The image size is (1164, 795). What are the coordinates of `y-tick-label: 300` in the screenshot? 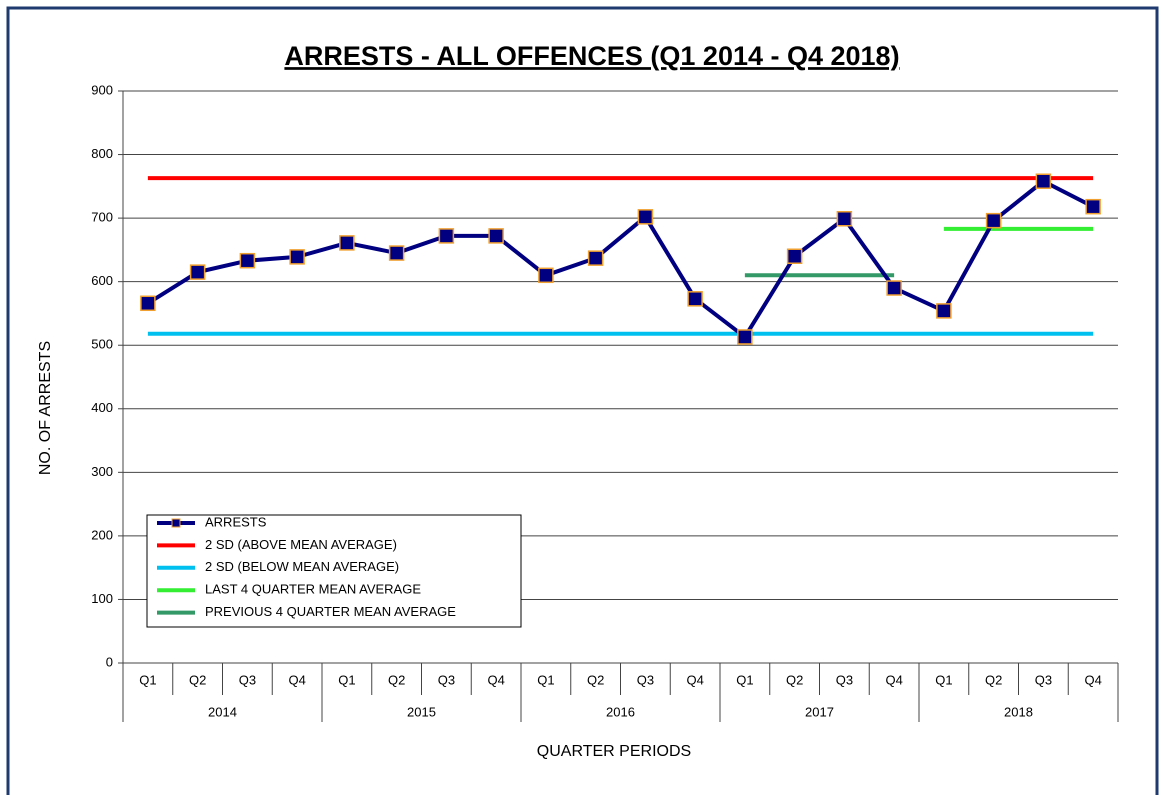 It's located at (102, 471).